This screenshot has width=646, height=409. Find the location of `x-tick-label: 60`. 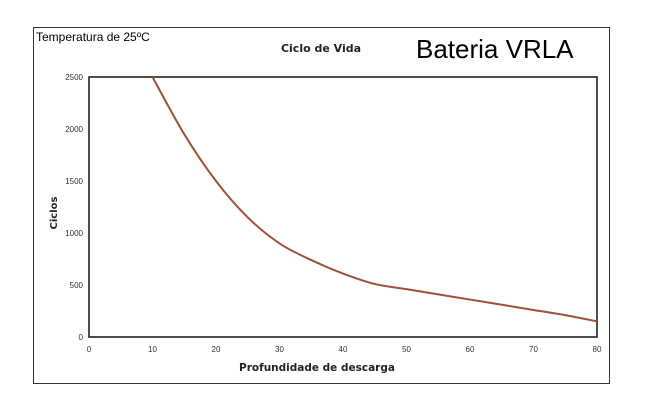

x-tick-label: 60 is located at coordinates (470, 349).